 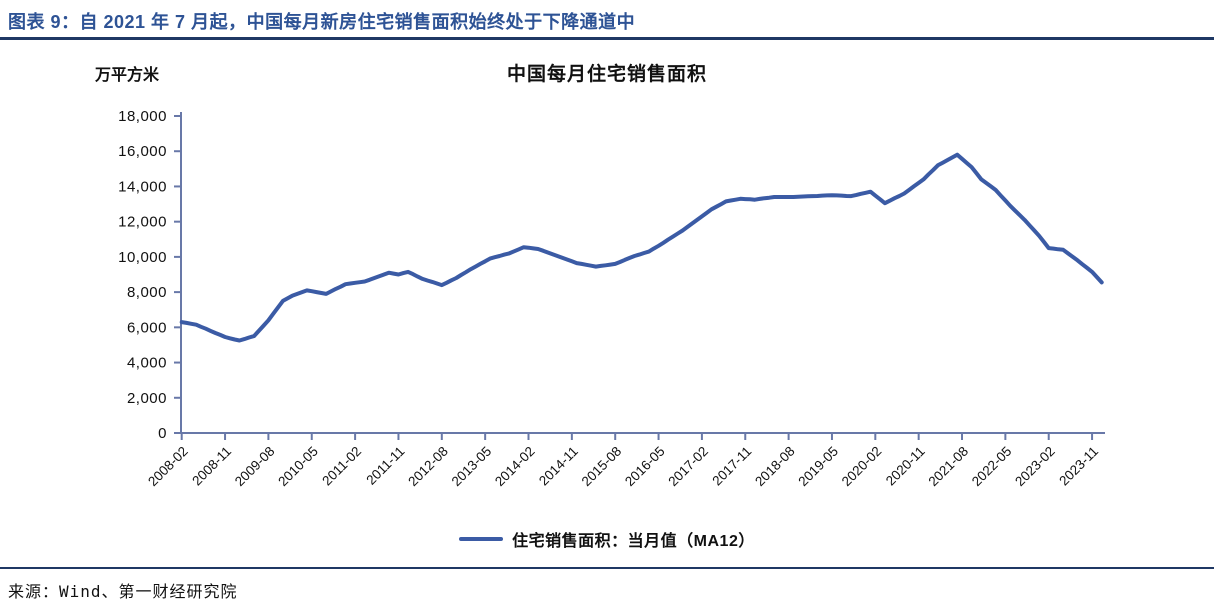 I want to click on x-tick-label: 2021-08, so click(x=948, y=467).